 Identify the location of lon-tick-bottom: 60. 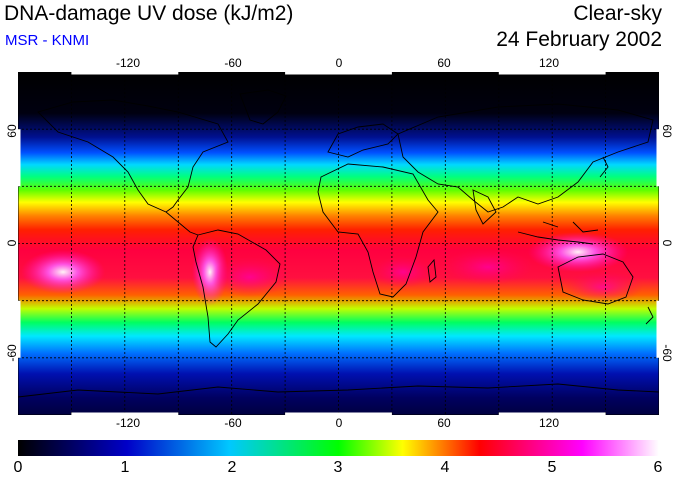
(444, 423).